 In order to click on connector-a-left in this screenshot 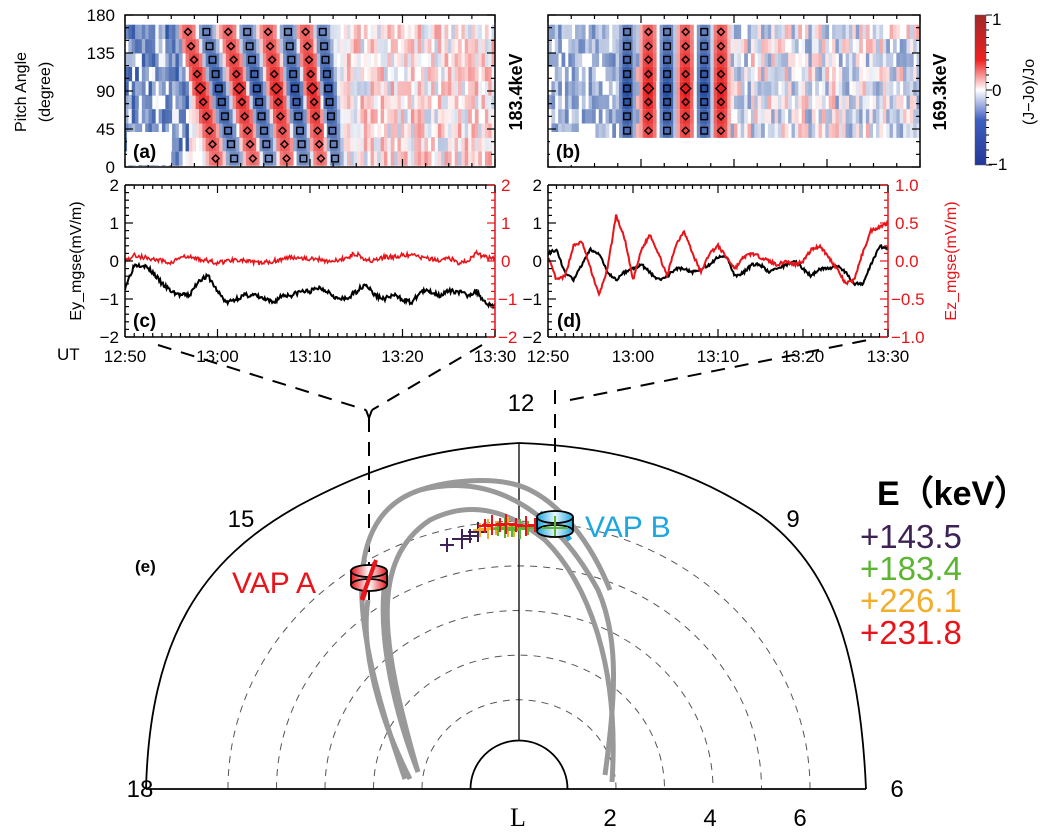, I will do `click(262, 377)`.